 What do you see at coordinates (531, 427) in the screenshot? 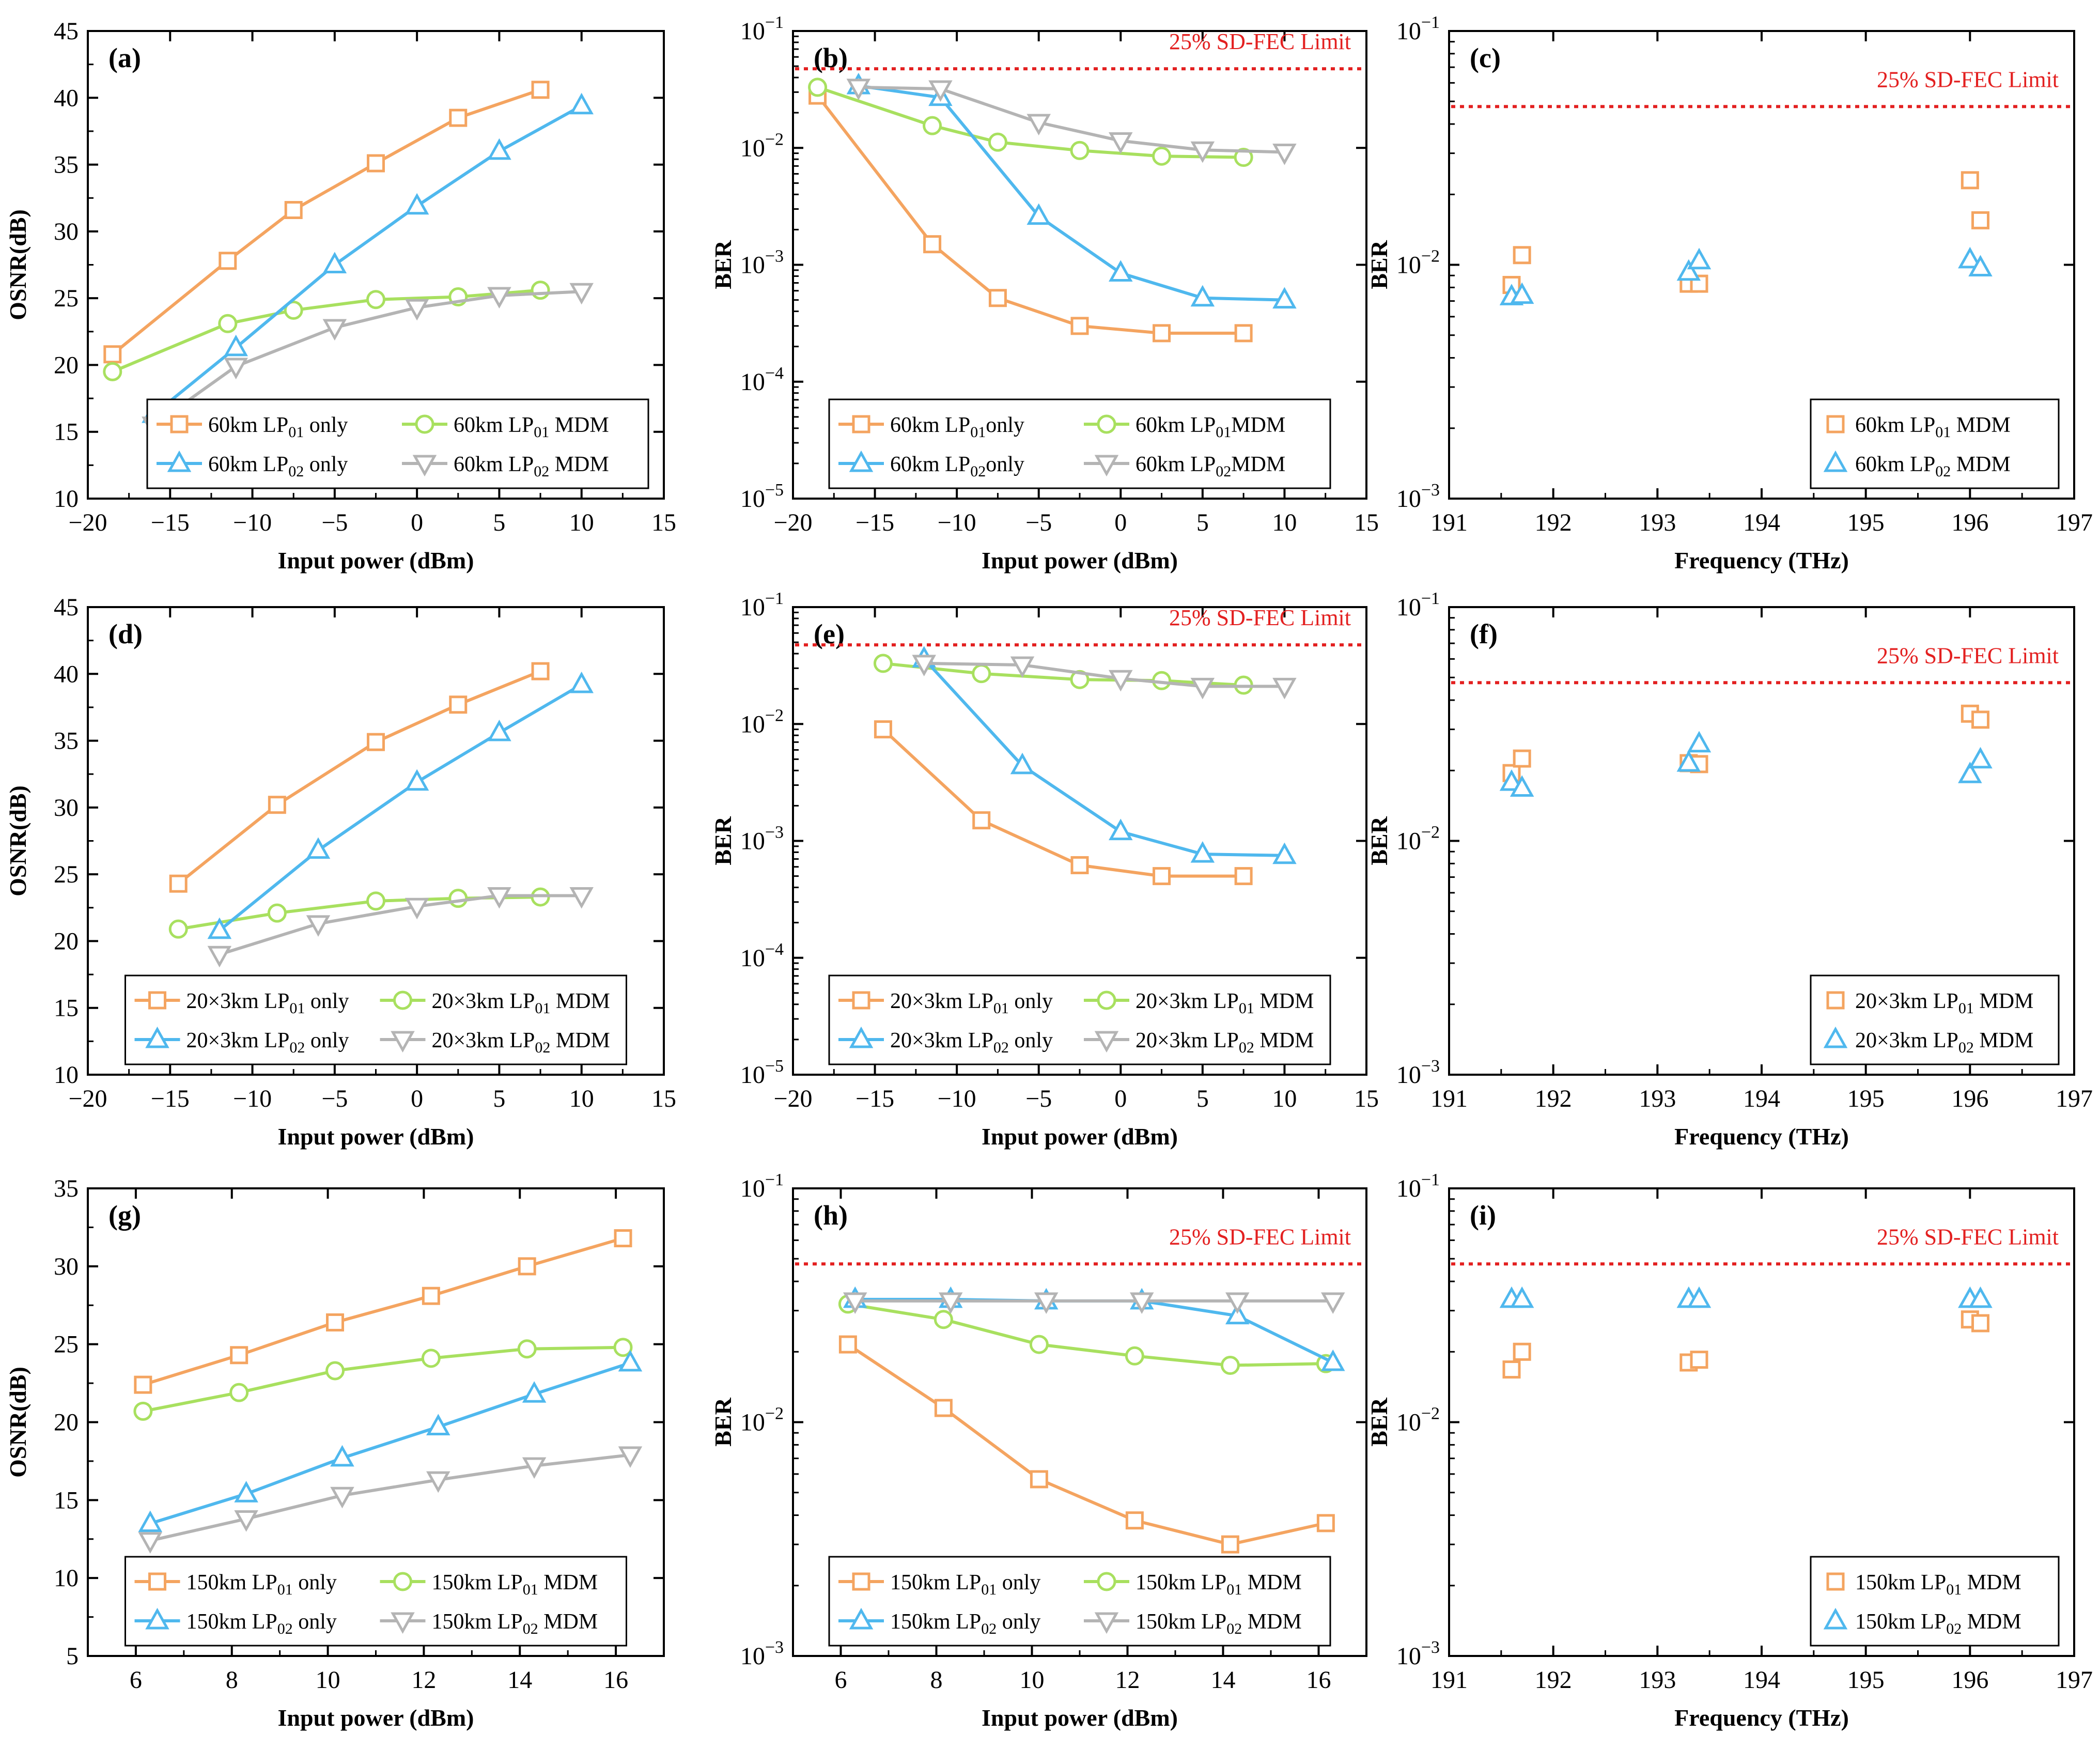
I see `legend-label: 60km LP01 MDM` at bounding box center [531, 427].